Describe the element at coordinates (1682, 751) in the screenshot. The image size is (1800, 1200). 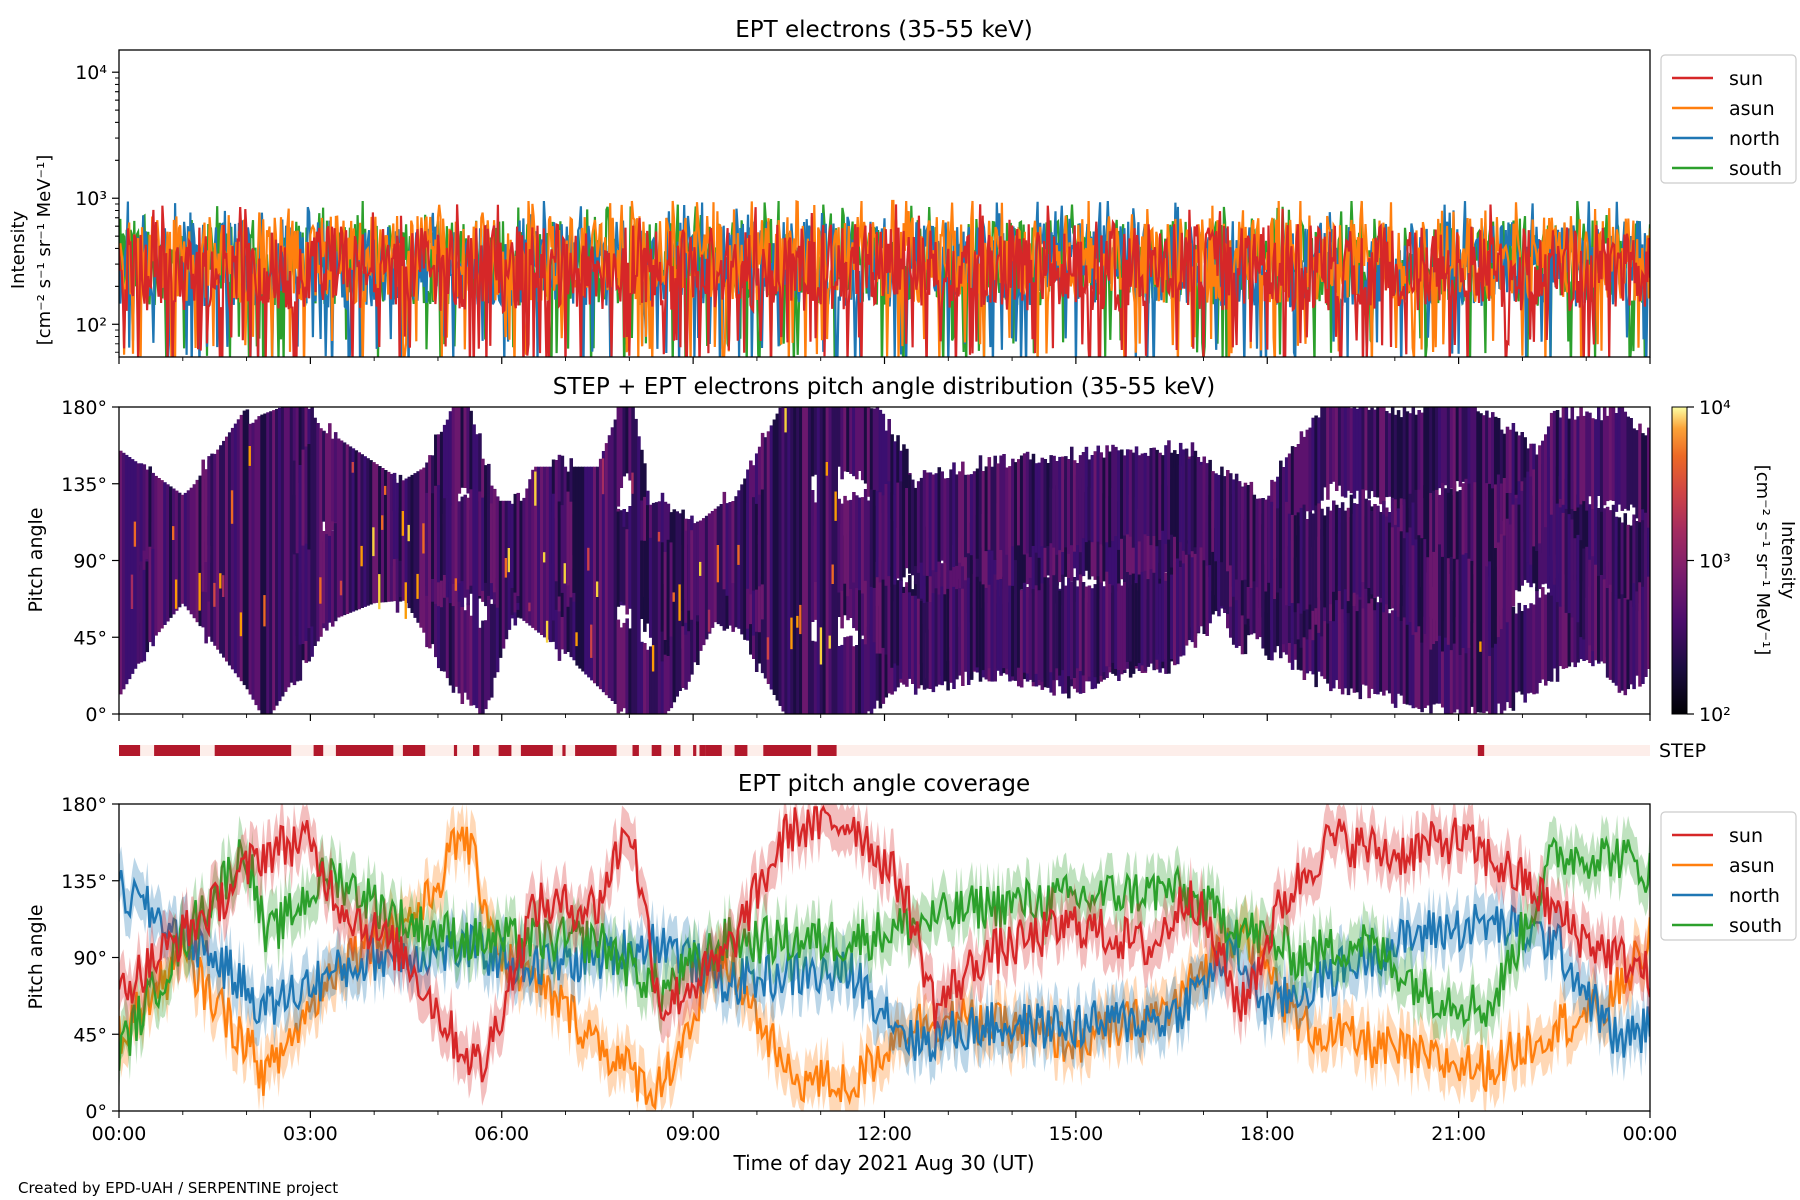
I see `step-label: STEP` at that location.